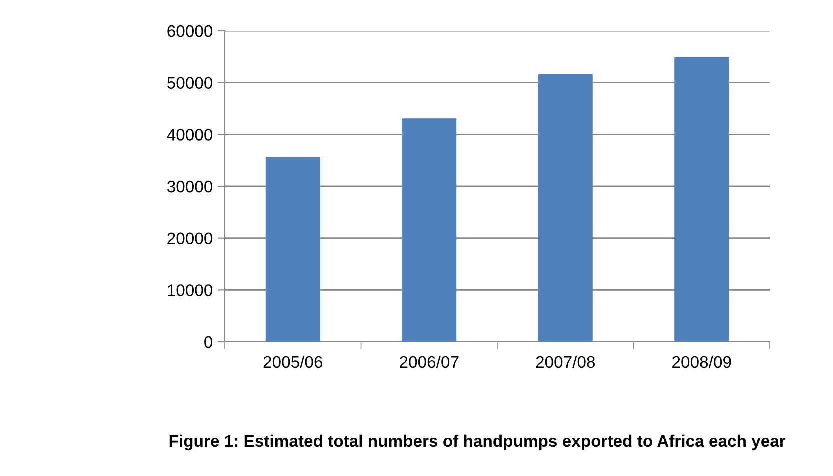 The width and height of the screenshot is (833, 476). Describe the element at coordinates (190, 238) in the screenshot. I see `y-tick-label: 20000` at that location.